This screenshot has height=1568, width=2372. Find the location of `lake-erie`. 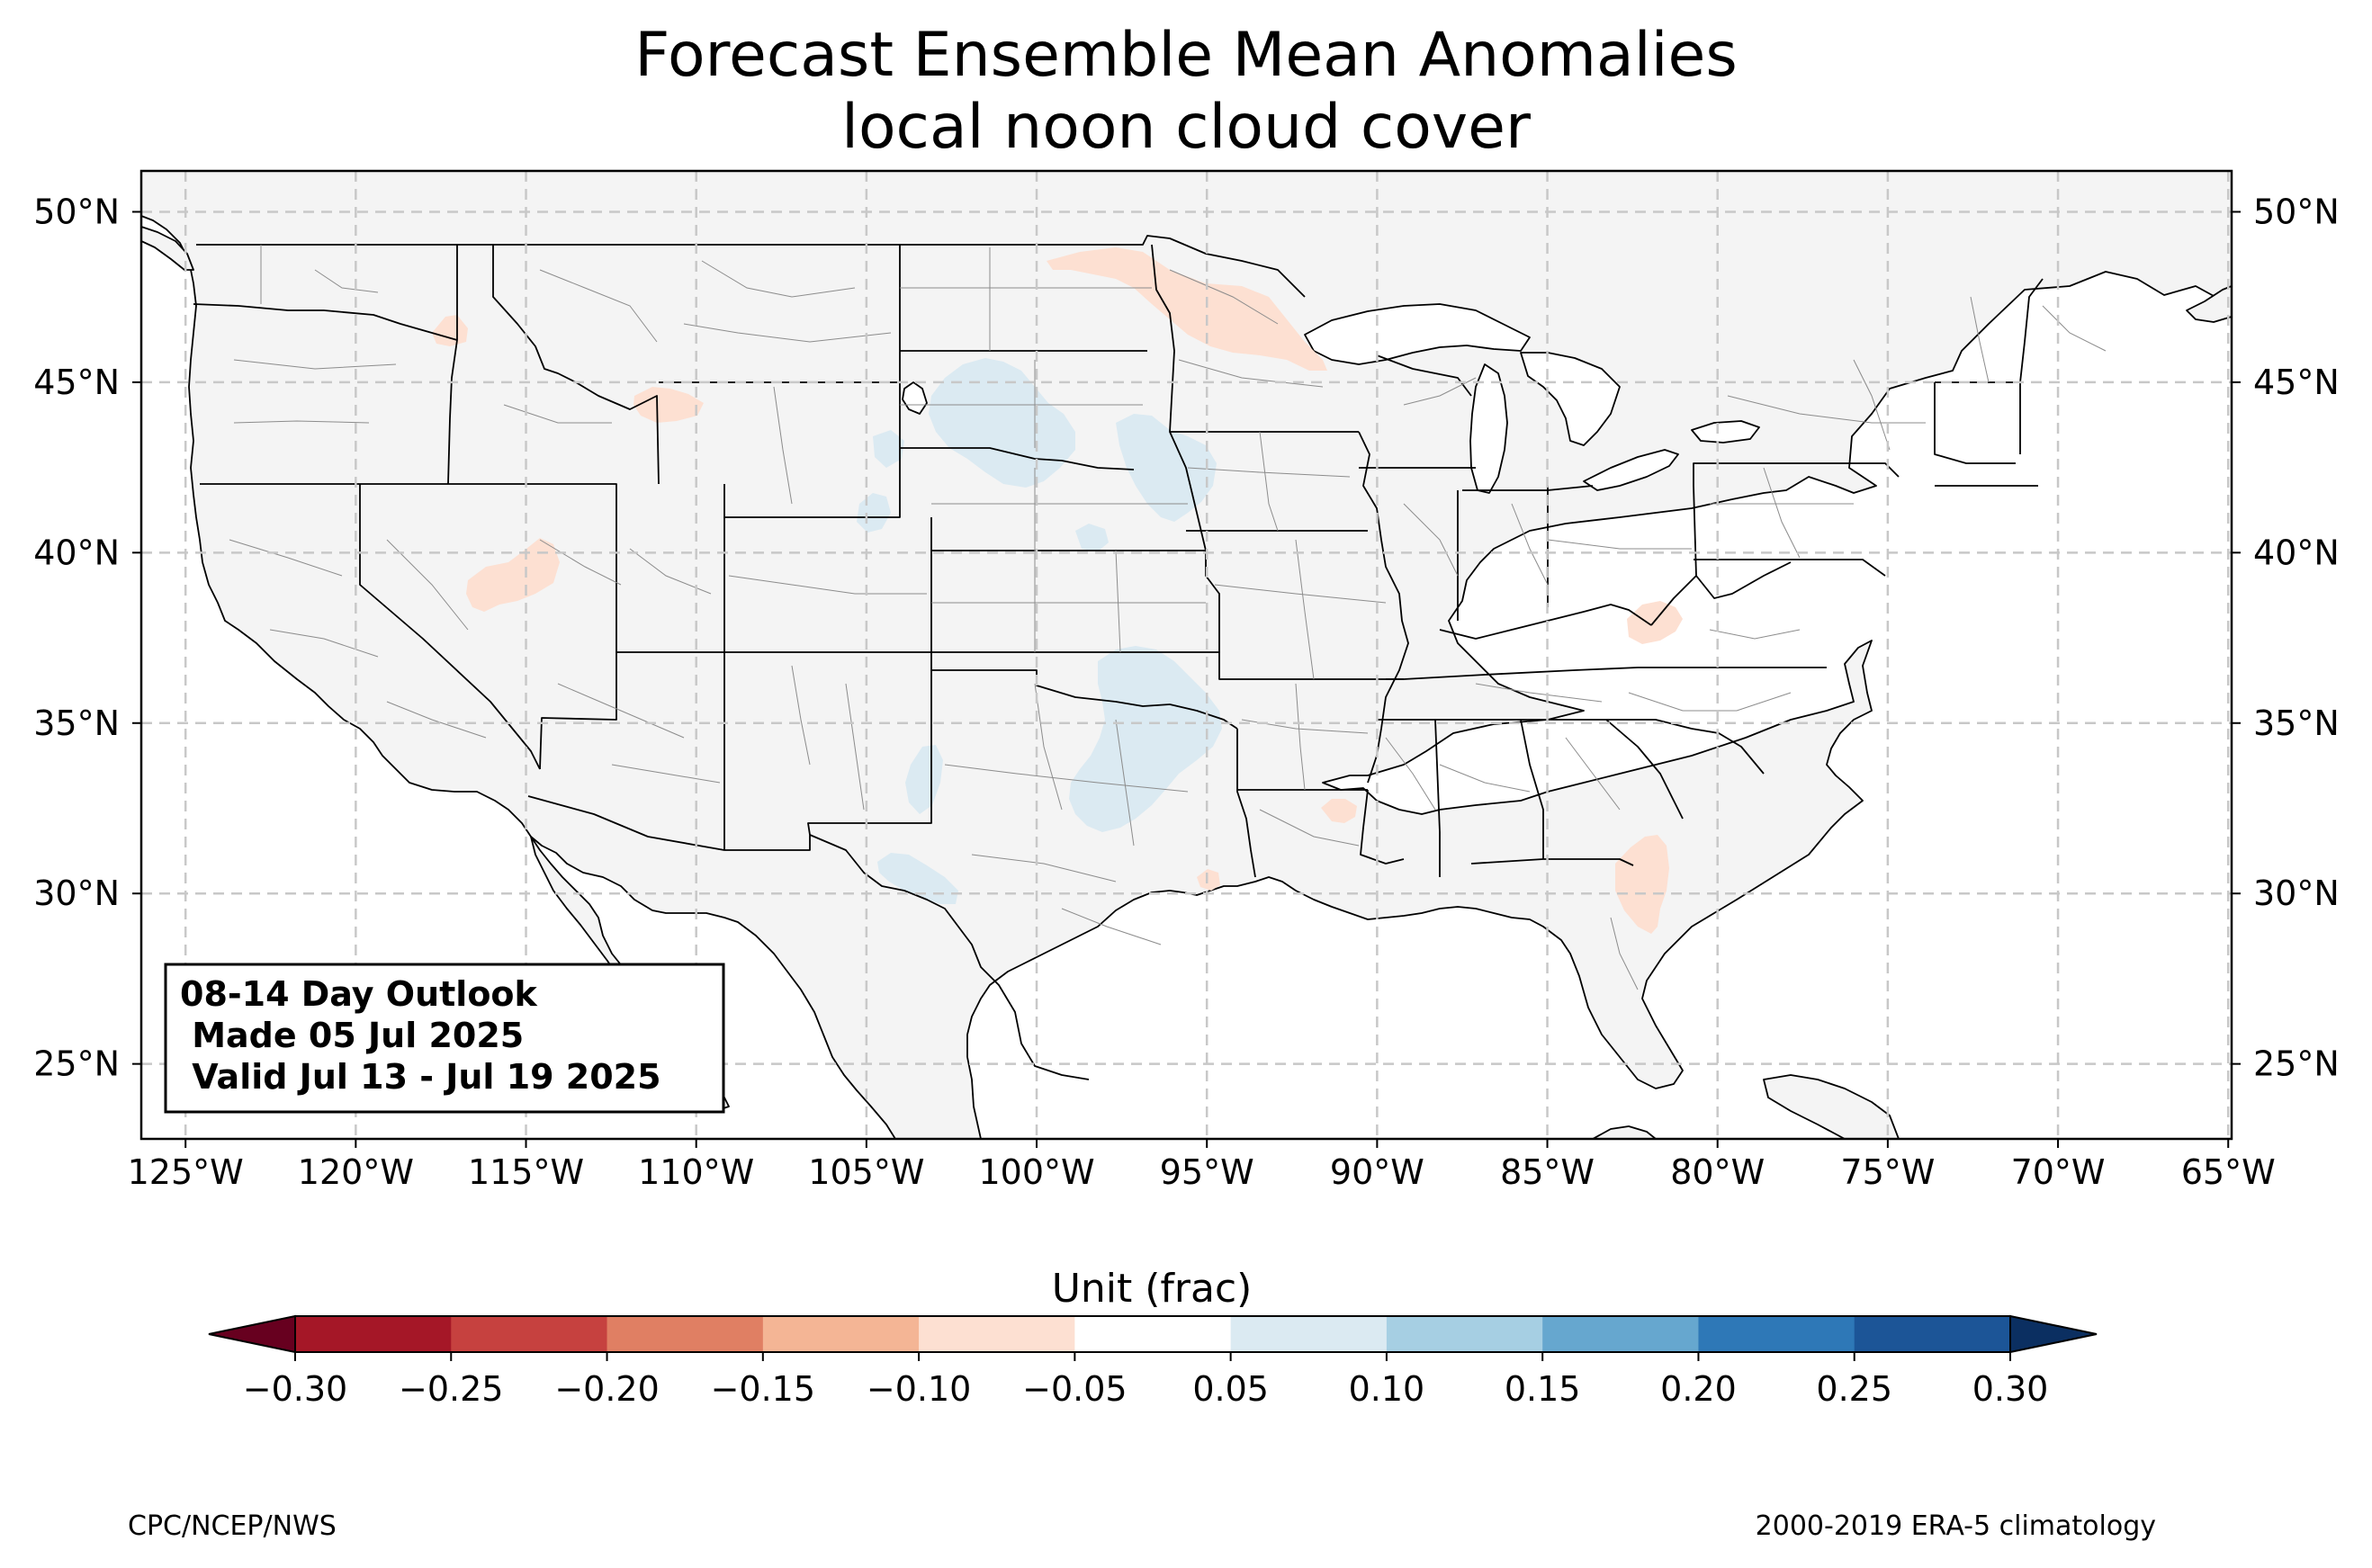

lake-erie is located at coordinates (1631, 470).